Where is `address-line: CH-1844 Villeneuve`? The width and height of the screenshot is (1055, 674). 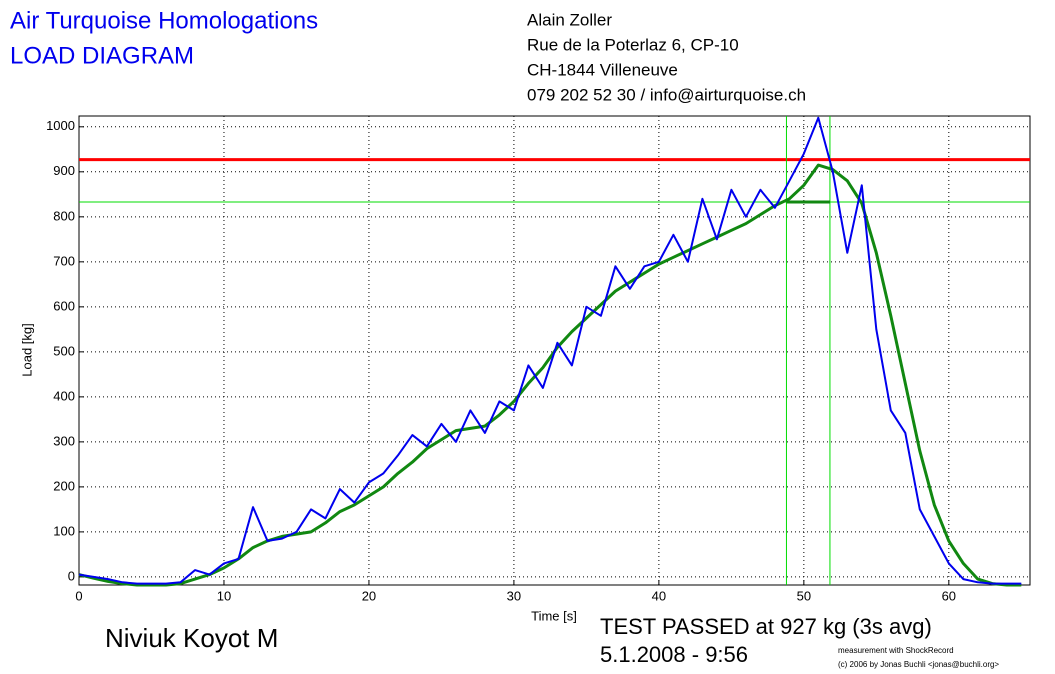
address-line: CH-1844 Villeneuve is located at coordinates (602, 69).